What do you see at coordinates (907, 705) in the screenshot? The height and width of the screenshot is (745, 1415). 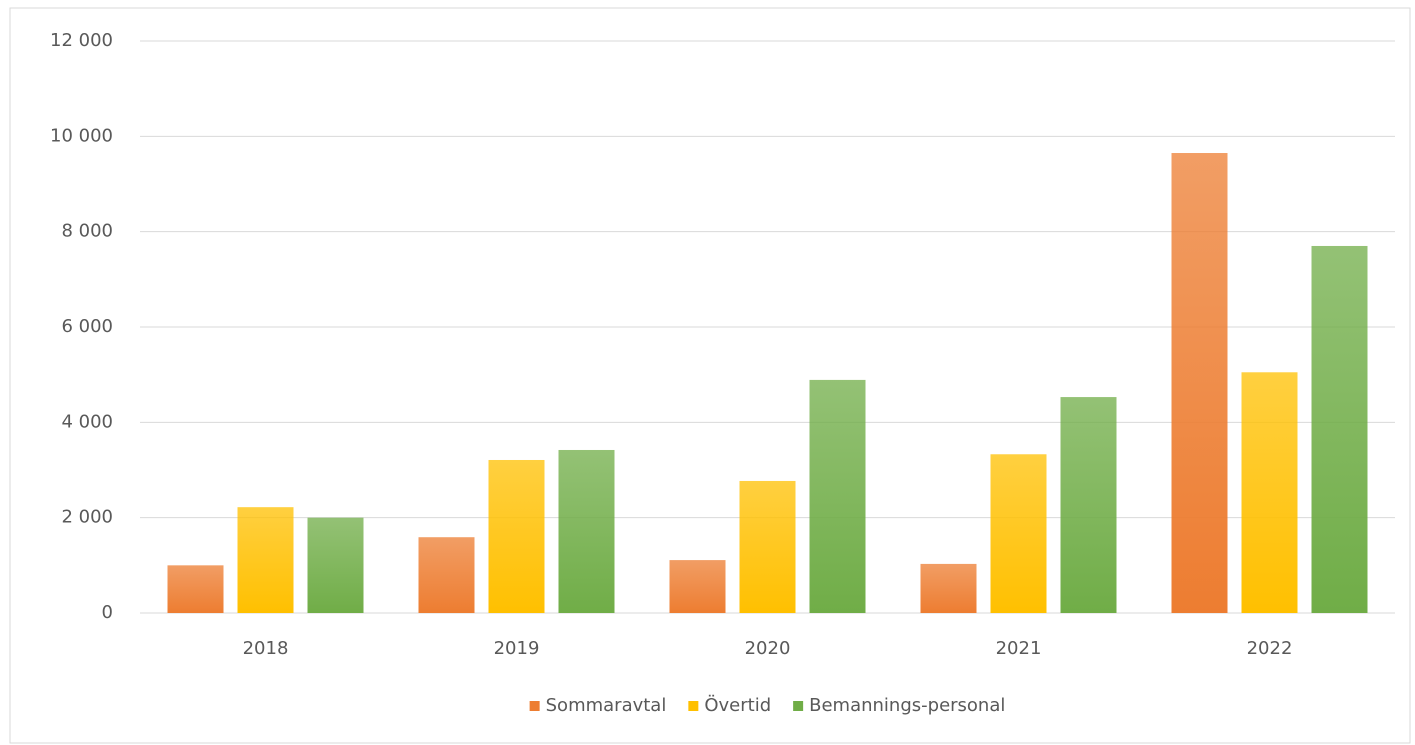 I see `legend-label: Bemannings-personal` at bounding box center [907, 705].